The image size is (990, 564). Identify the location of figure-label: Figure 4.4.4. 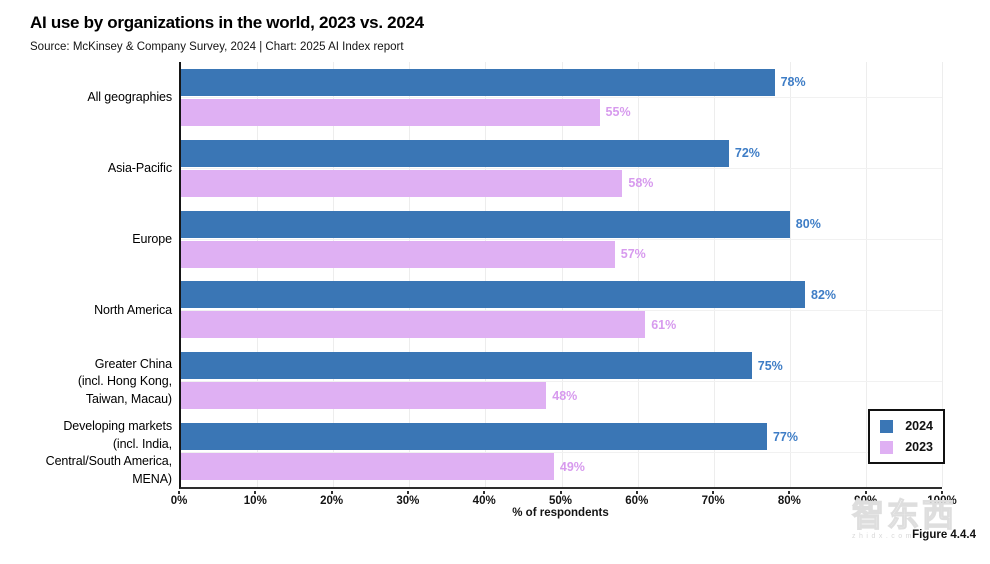
(944, 535).